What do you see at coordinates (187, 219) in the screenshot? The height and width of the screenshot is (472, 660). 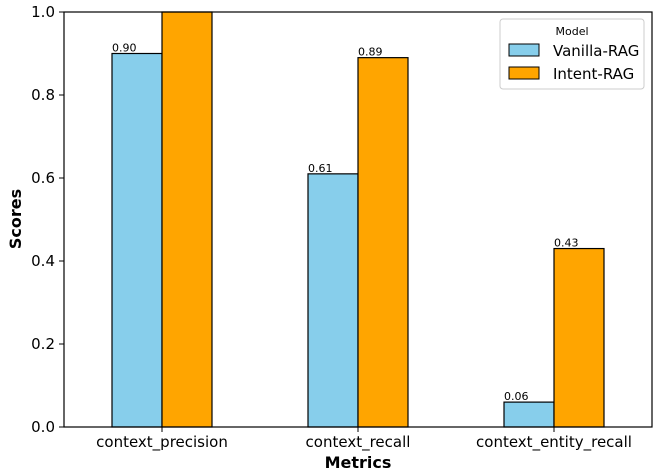 I see `bar-intent-rag-context-precision` at bounding box center [187, 219].